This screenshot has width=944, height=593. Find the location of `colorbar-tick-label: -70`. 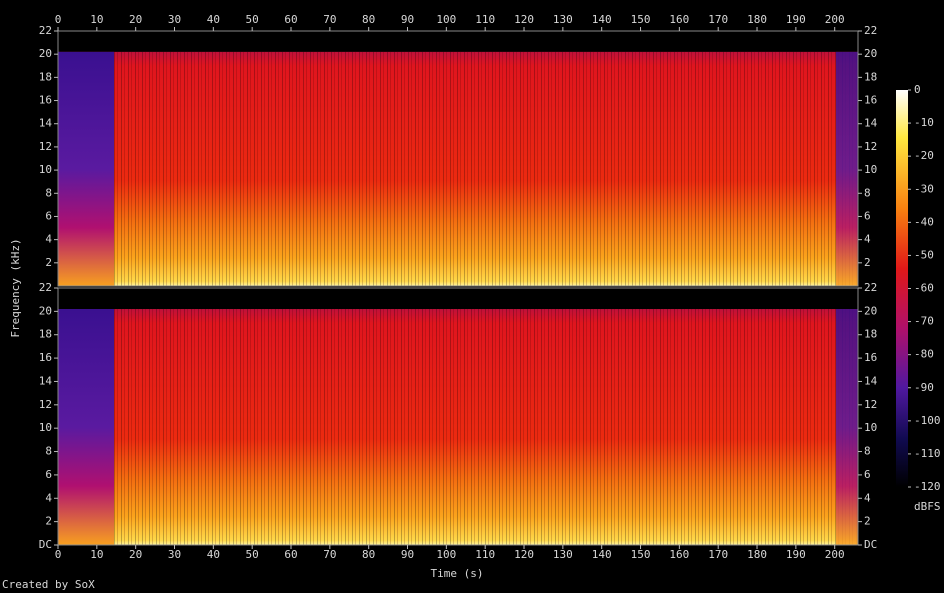

colorbar-tick-label: -70 is located at coordinates (924, 321).